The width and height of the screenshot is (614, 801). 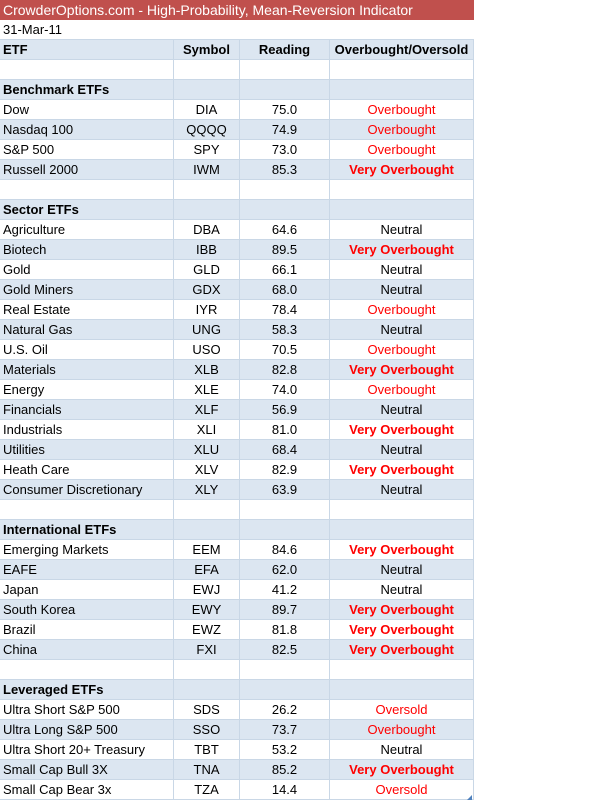 What do you see at coordinates (207, 409) in the screenshot?
I see `etf-symbol: XLF` at bounding box center [207, 409].